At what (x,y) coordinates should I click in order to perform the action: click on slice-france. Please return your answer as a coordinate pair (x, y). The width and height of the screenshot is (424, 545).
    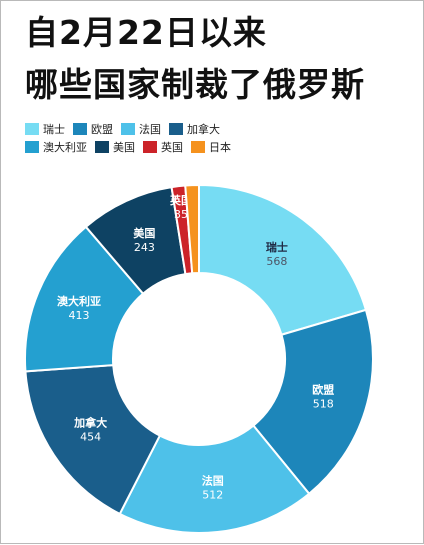
    Looking at the image, I should click on (214, 479).